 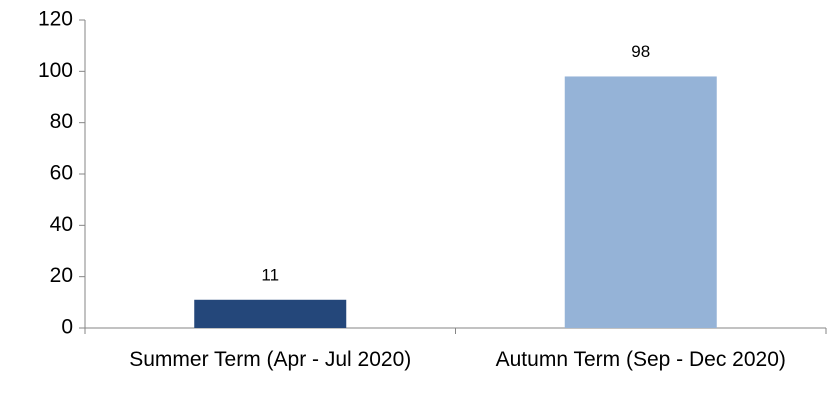 What do you see at coordinates (61, 173) in the screenshot?
I see `y-tick-label: 60` at bounding box center [61, 173].